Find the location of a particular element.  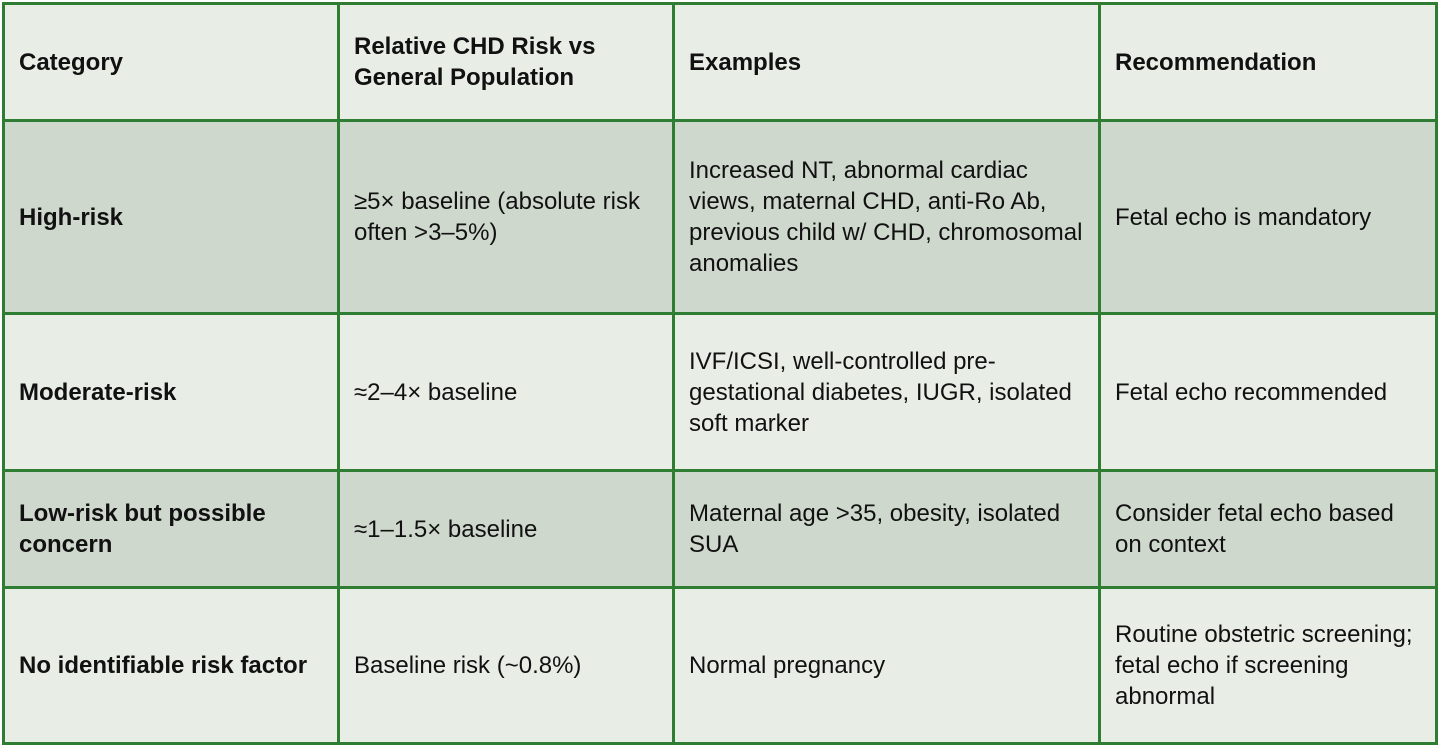

cell-recommendation: Fetal echo recommended is located at coordinates (1268, 392).